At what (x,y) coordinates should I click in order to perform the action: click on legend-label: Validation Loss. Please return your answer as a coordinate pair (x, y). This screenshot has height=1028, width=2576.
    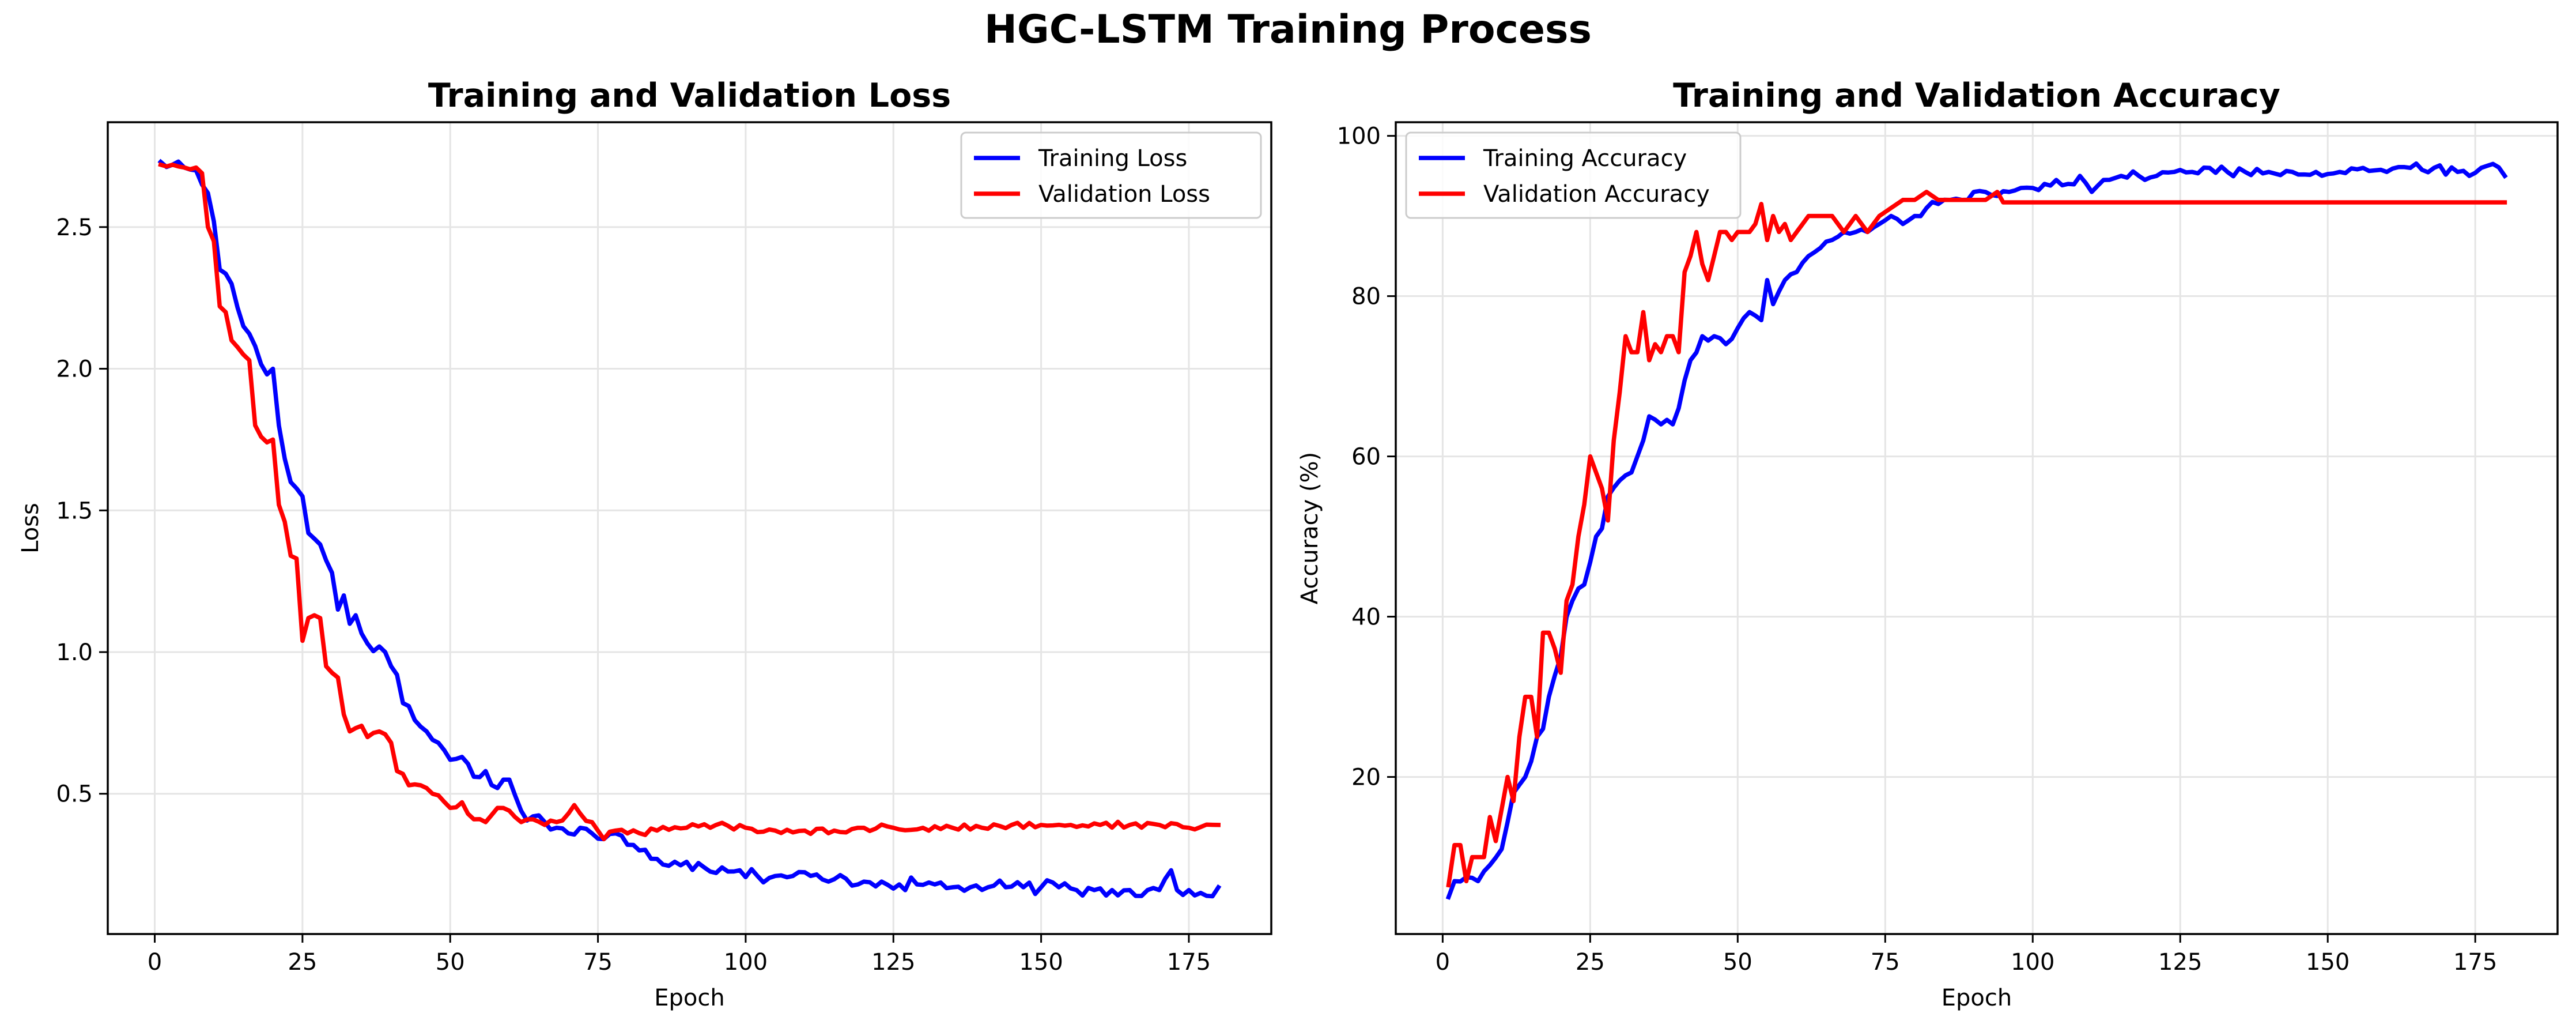
    Looking at the image, I should click on (1124, 194).